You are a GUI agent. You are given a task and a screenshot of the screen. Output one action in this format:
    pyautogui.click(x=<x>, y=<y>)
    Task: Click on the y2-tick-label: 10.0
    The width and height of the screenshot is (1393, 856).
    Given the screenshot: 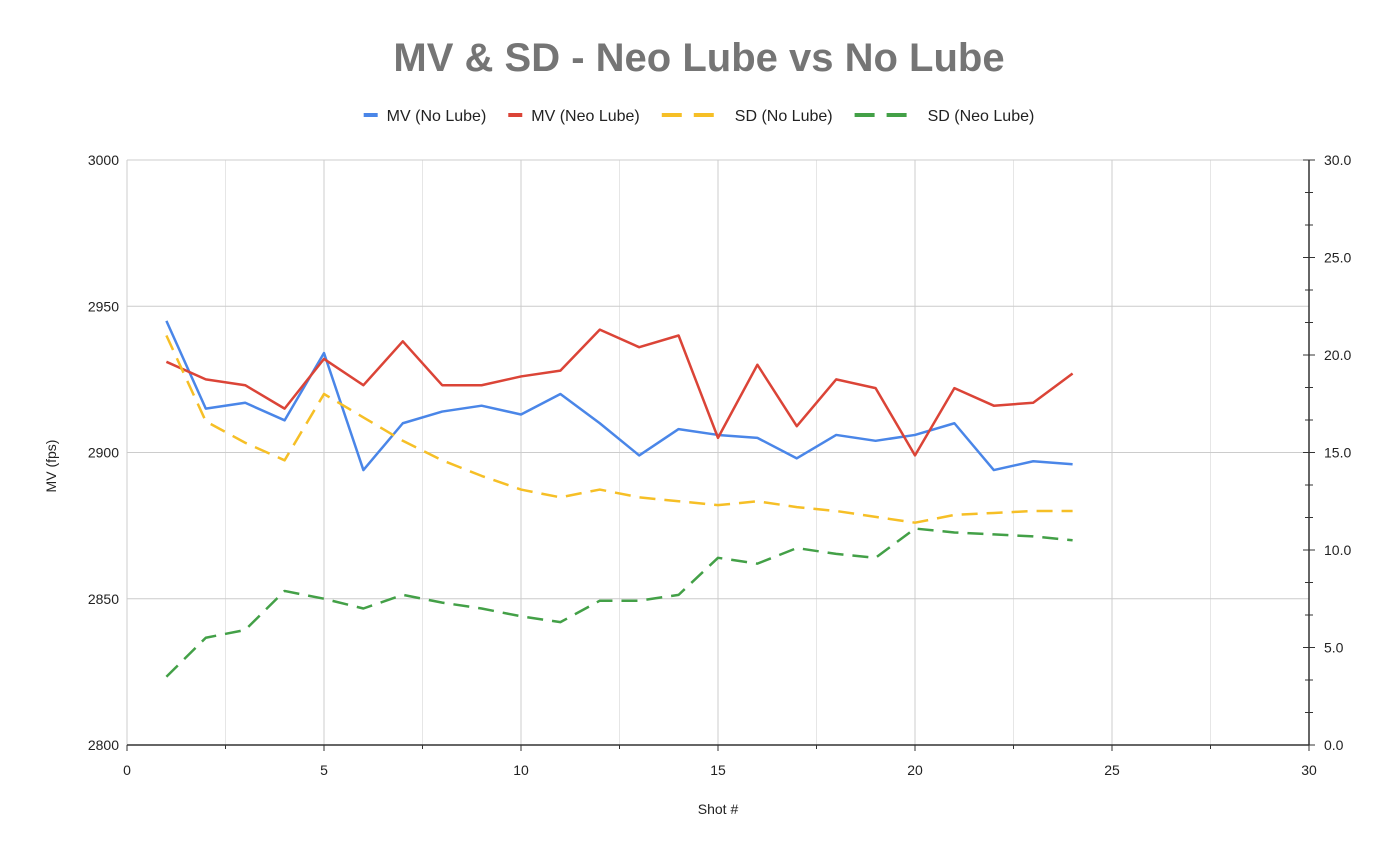 What is the action you would take?
    pyautogui.click(x=1337, y=550)
    